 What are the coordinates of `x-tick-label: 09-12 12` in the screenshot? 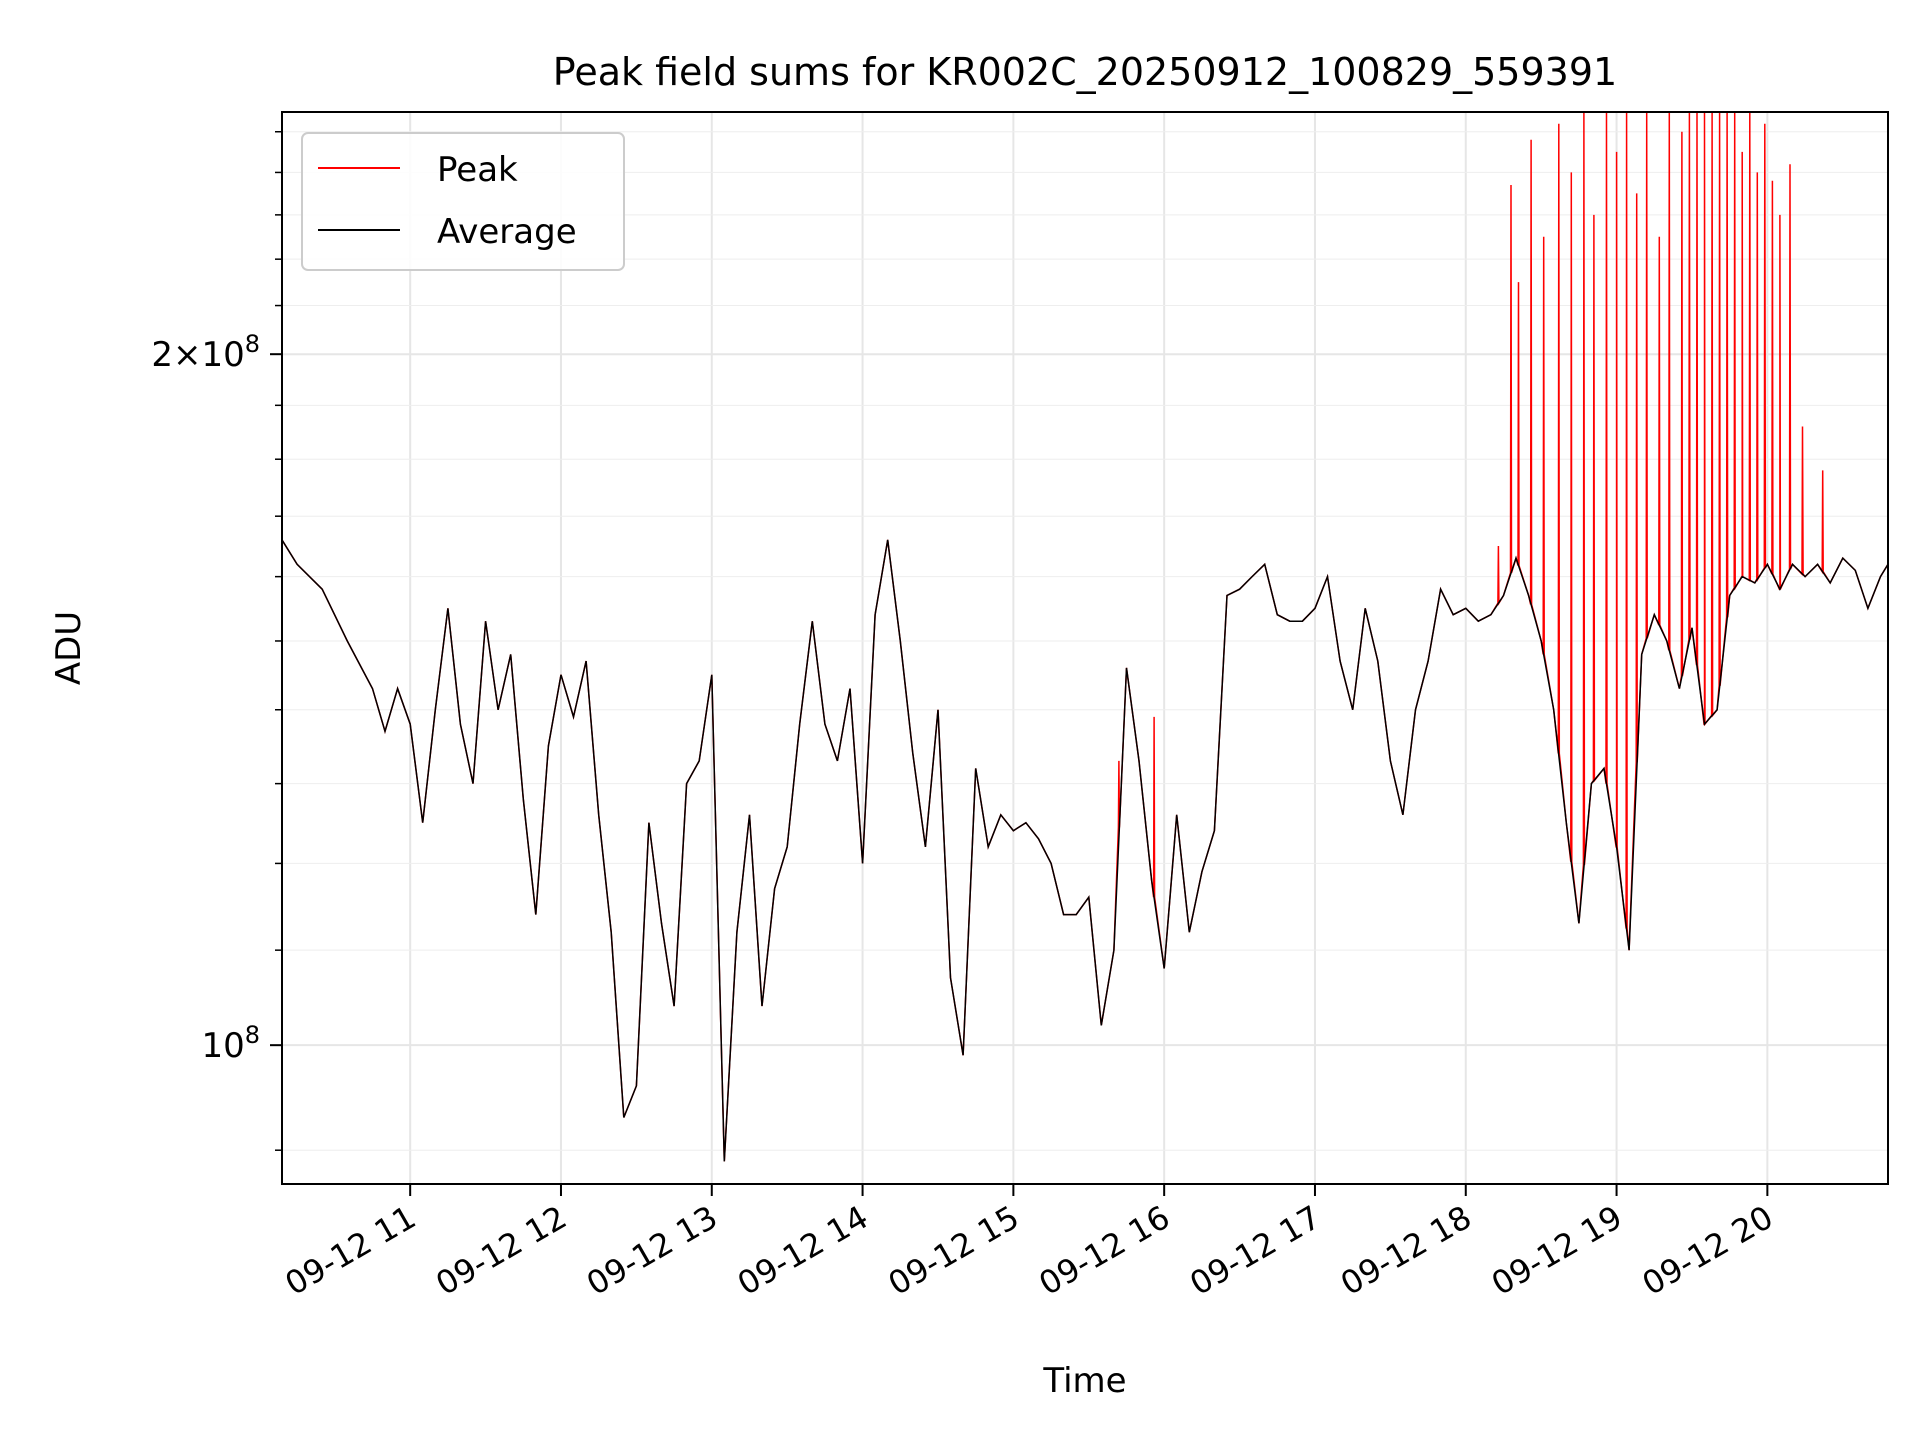 It's located at (501, 1250).